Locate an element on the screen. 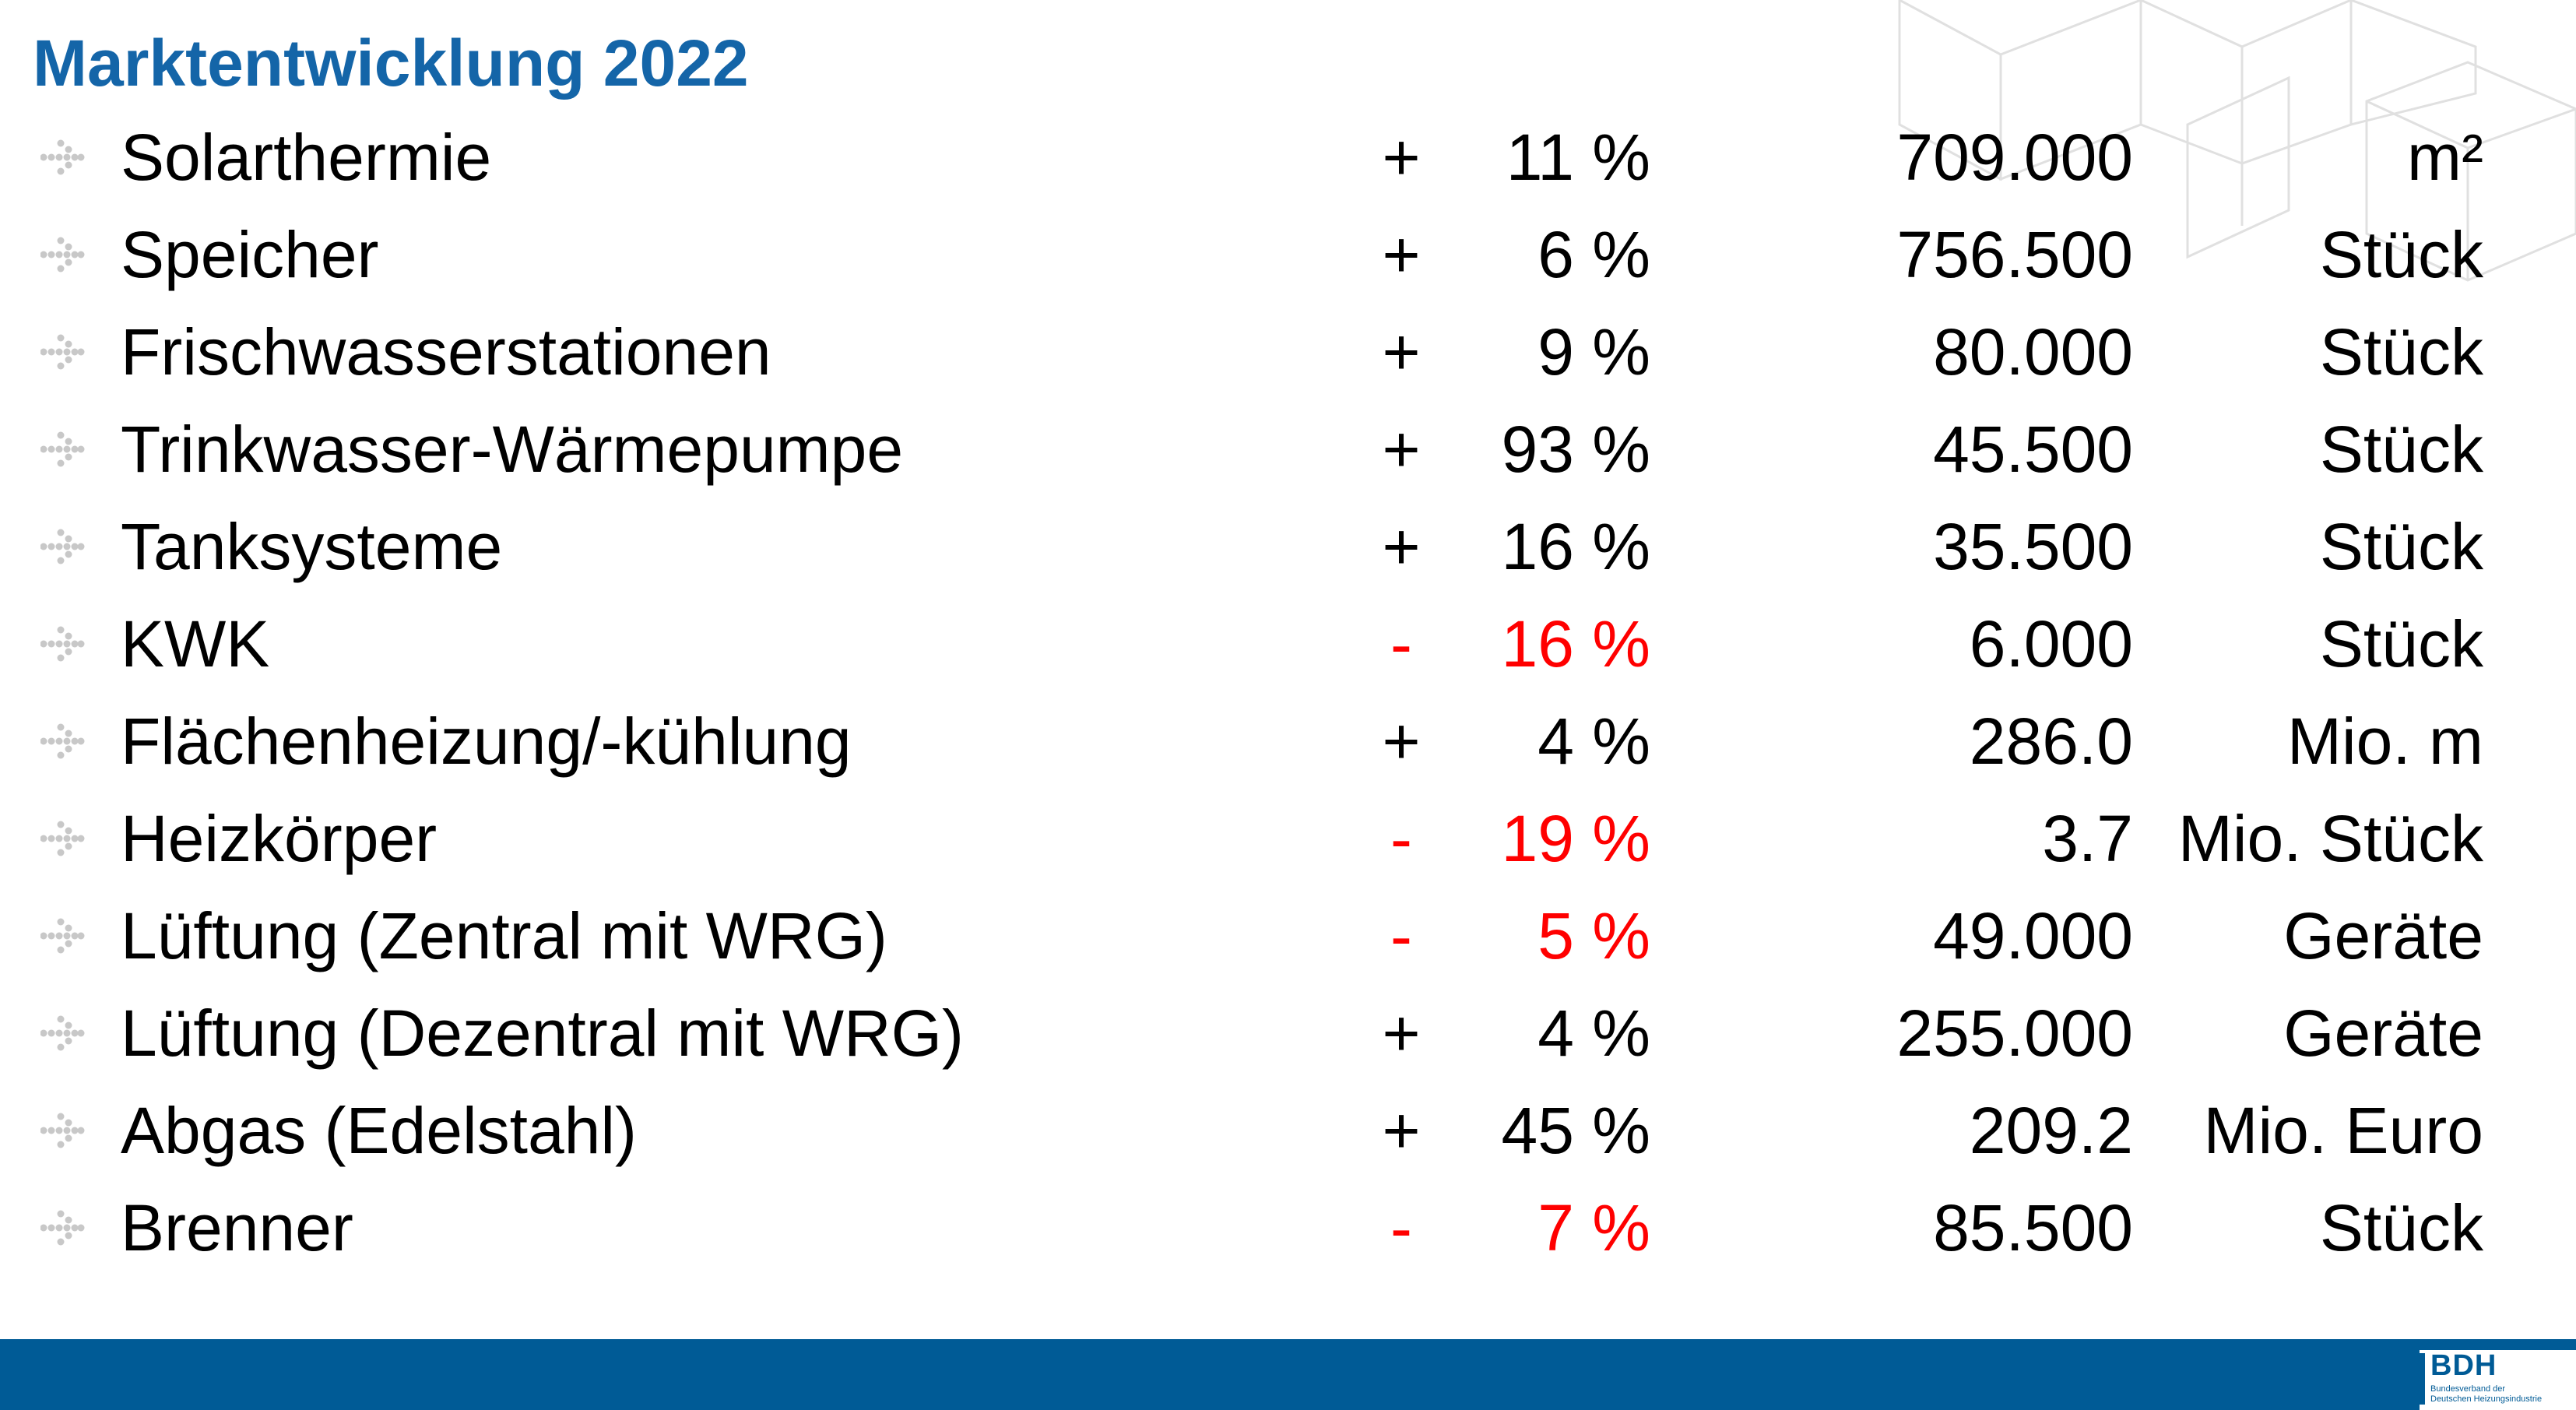 This screenshot has height=1410, width=2576. footer-bar is located at coordinates (1288, 1374).